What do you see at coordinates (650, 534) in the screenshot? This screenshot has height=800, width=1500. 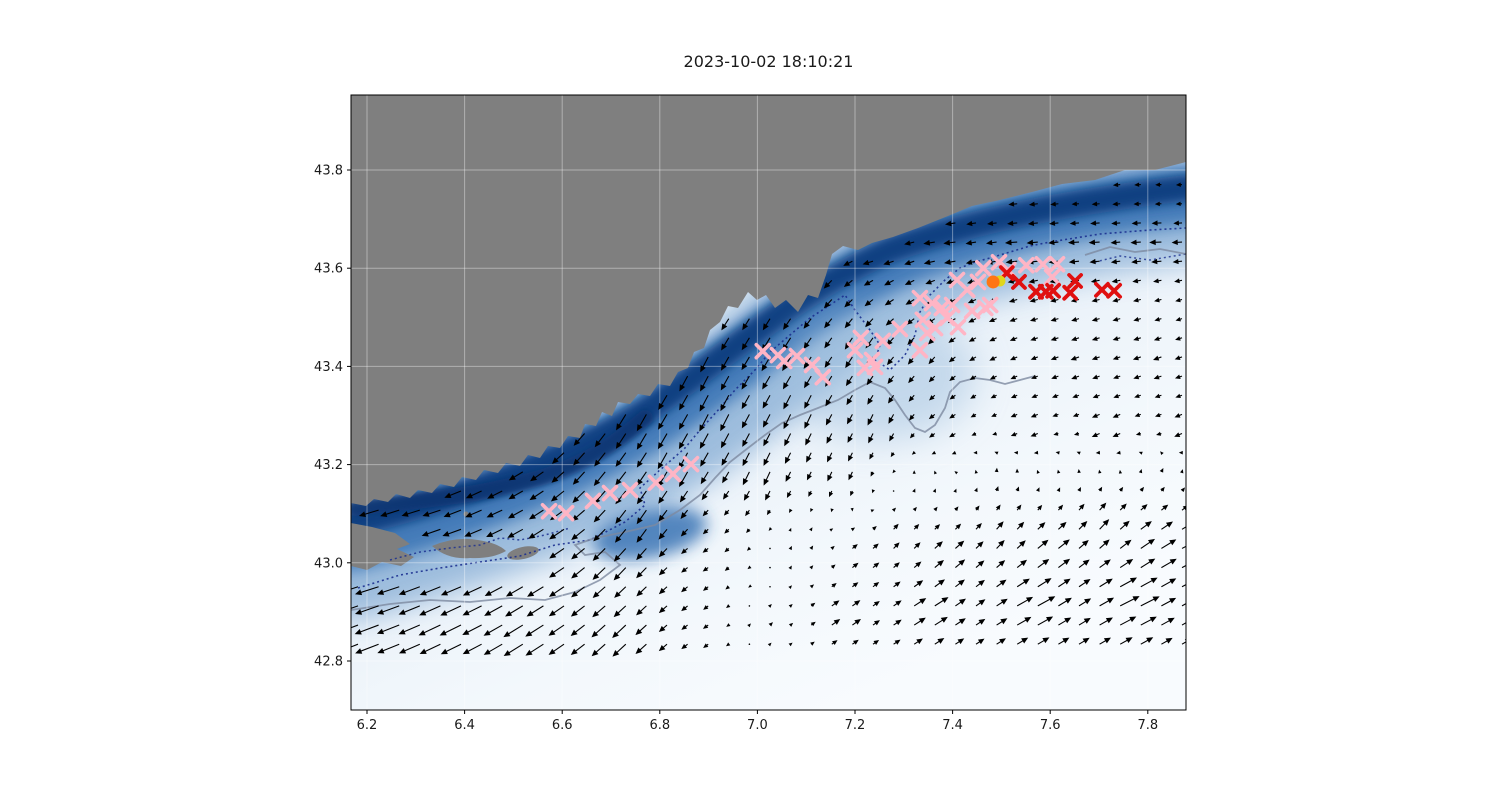 I see `field-dark-tongue` at bounding box center [650, 534].